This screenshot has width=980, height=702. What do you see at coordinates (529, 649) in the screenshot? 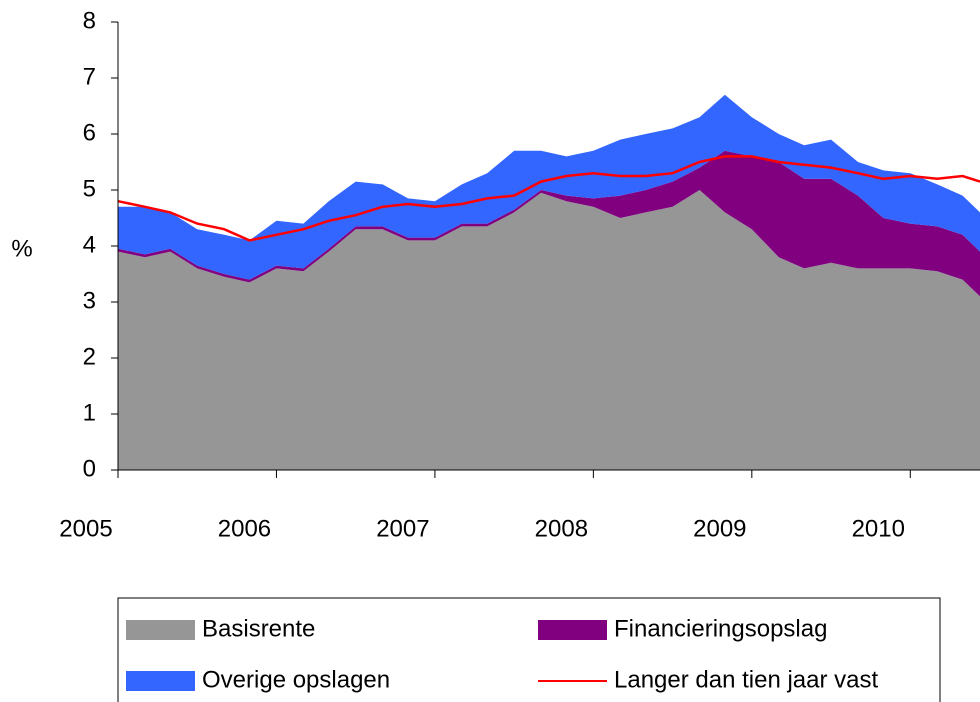
I see `legend-box` at bounding box center [529, 649].